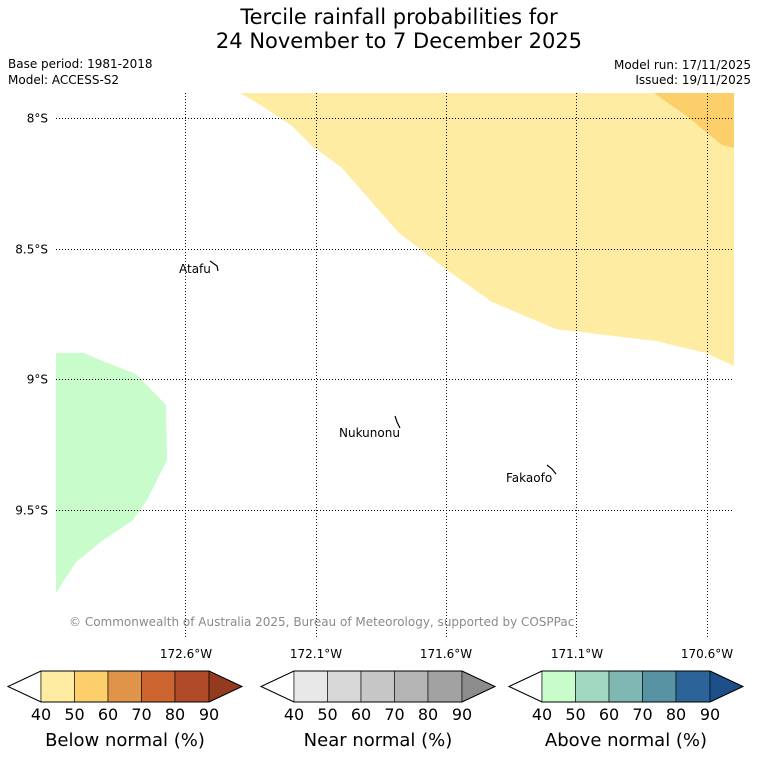 The width and height of the screenshot is (758, 781). What do you see at coordinates (175, 714) in the screenshot?
I see `below-tick-80: 80` at bounding box center [175, 714].